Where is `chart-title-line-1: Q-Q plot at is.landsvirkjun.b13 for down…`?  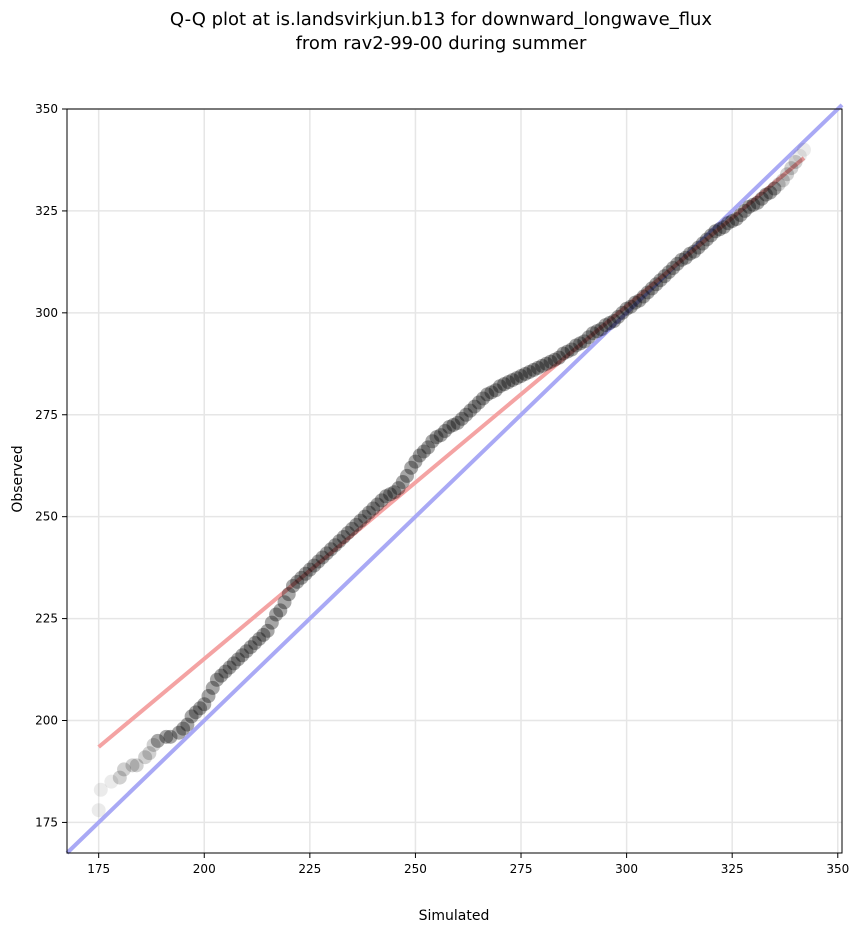 chart-title-line-1: Q-Q plot at is.landsvirkjun.b13 for down… is located at coordinates (441, 19).